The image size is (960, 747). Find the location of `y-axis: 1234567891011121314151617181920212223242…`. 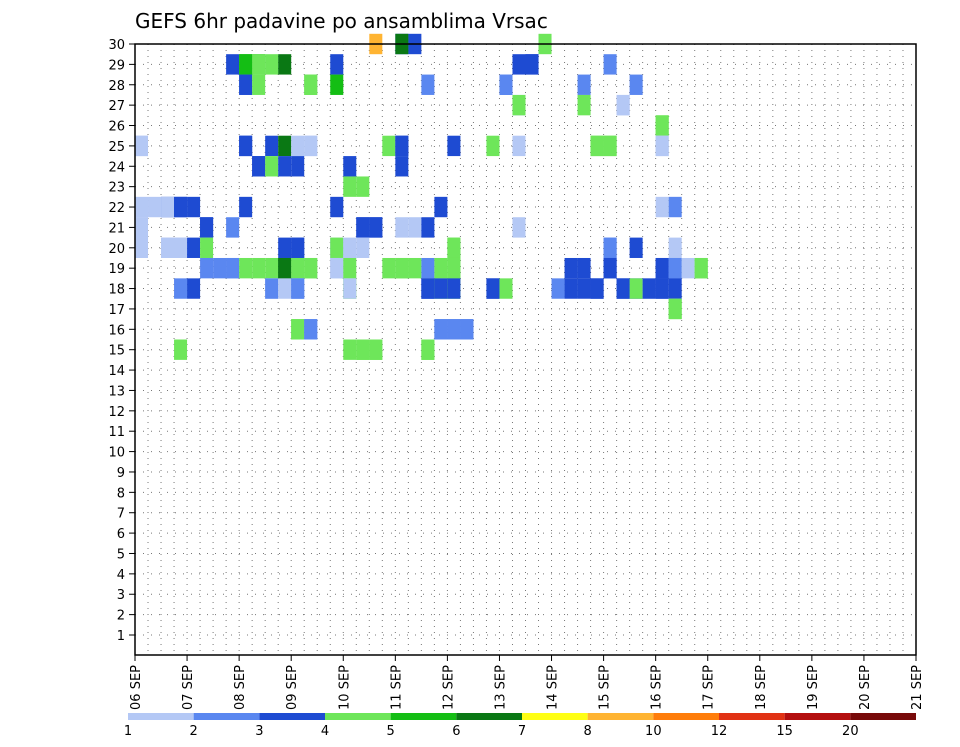

y-axis: 1234567891011121314151617181920212223242… is located at coordinates (121, 341).